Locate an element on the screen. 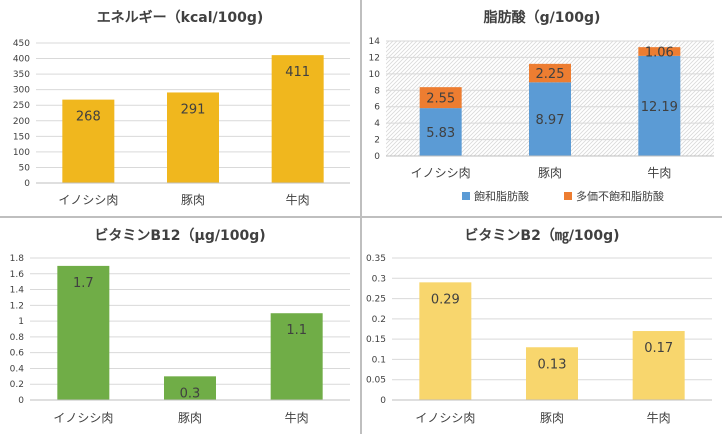 The image size is (722, 434). data-label: 2.25 is located at coordinates (550, 74).